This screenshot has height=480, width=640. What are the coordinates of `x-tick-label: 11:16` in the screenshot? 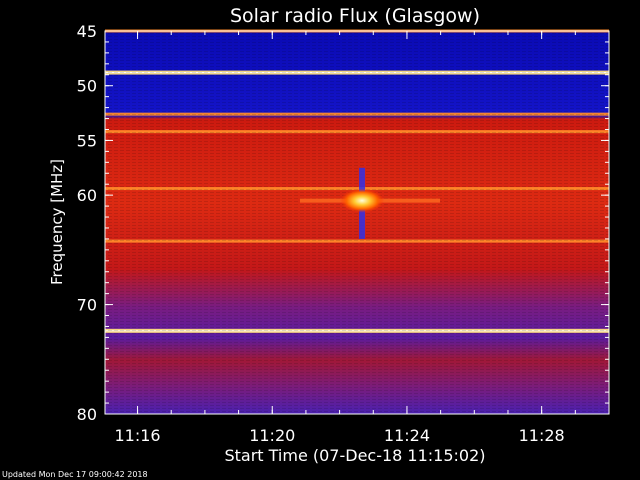 It's located at (137, 435).